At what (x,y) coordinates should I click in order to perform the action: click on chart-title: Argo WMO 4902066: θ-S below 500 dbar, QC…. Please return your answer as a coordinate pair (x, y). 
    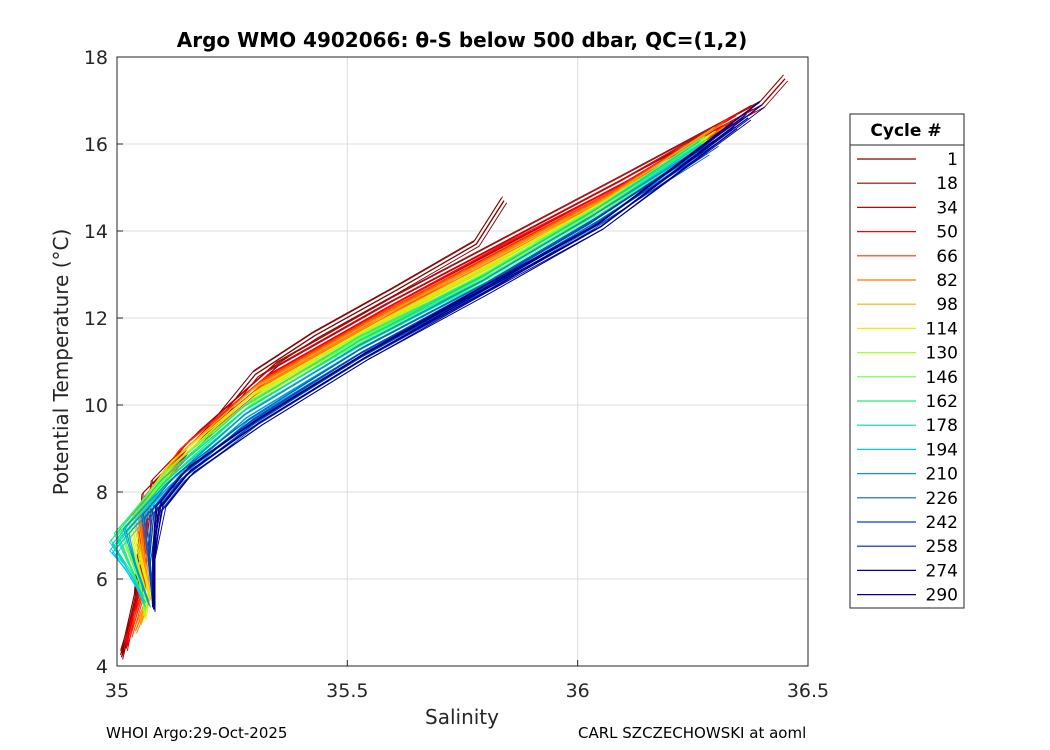
    Looking at the image, I should click on (462, 40).